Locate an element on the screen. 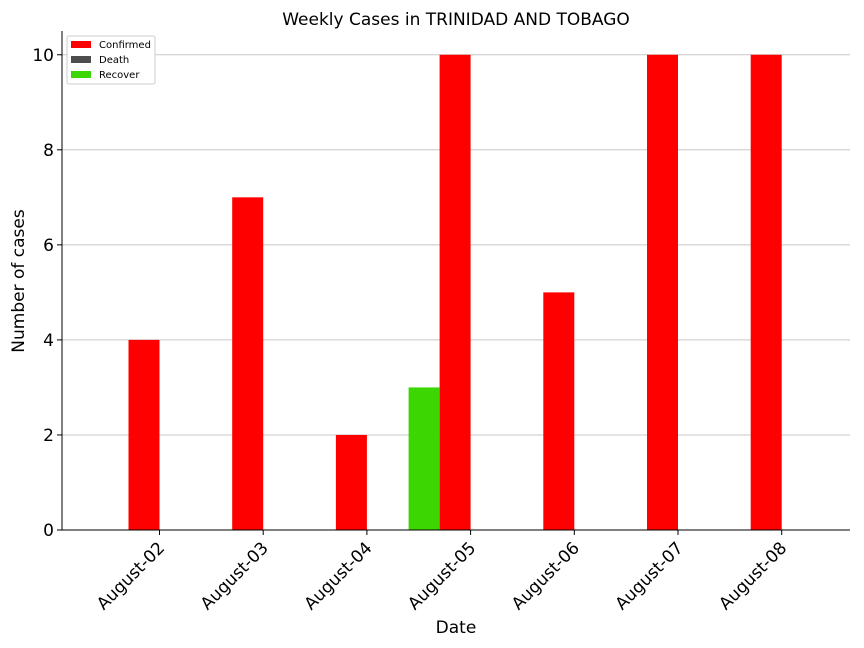 This screenshot has width=864, height=648. y-tick-label: 4 is located at coordinates (48, 341).